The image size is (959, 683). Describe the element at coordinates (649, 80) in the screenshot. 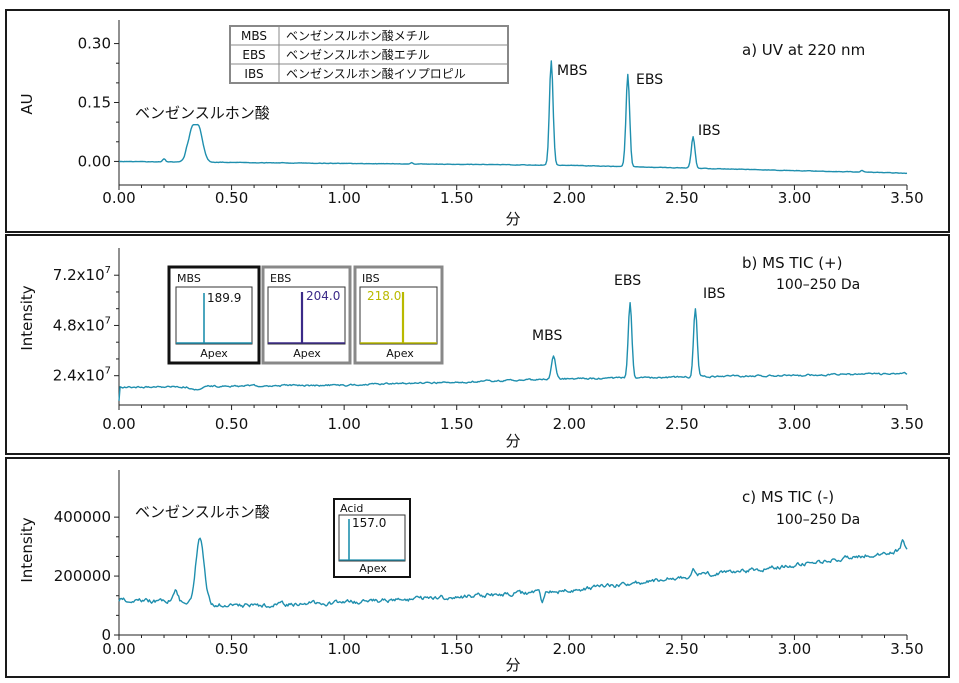

I see `panel-a-annotation-ebs: EBS` at that location.